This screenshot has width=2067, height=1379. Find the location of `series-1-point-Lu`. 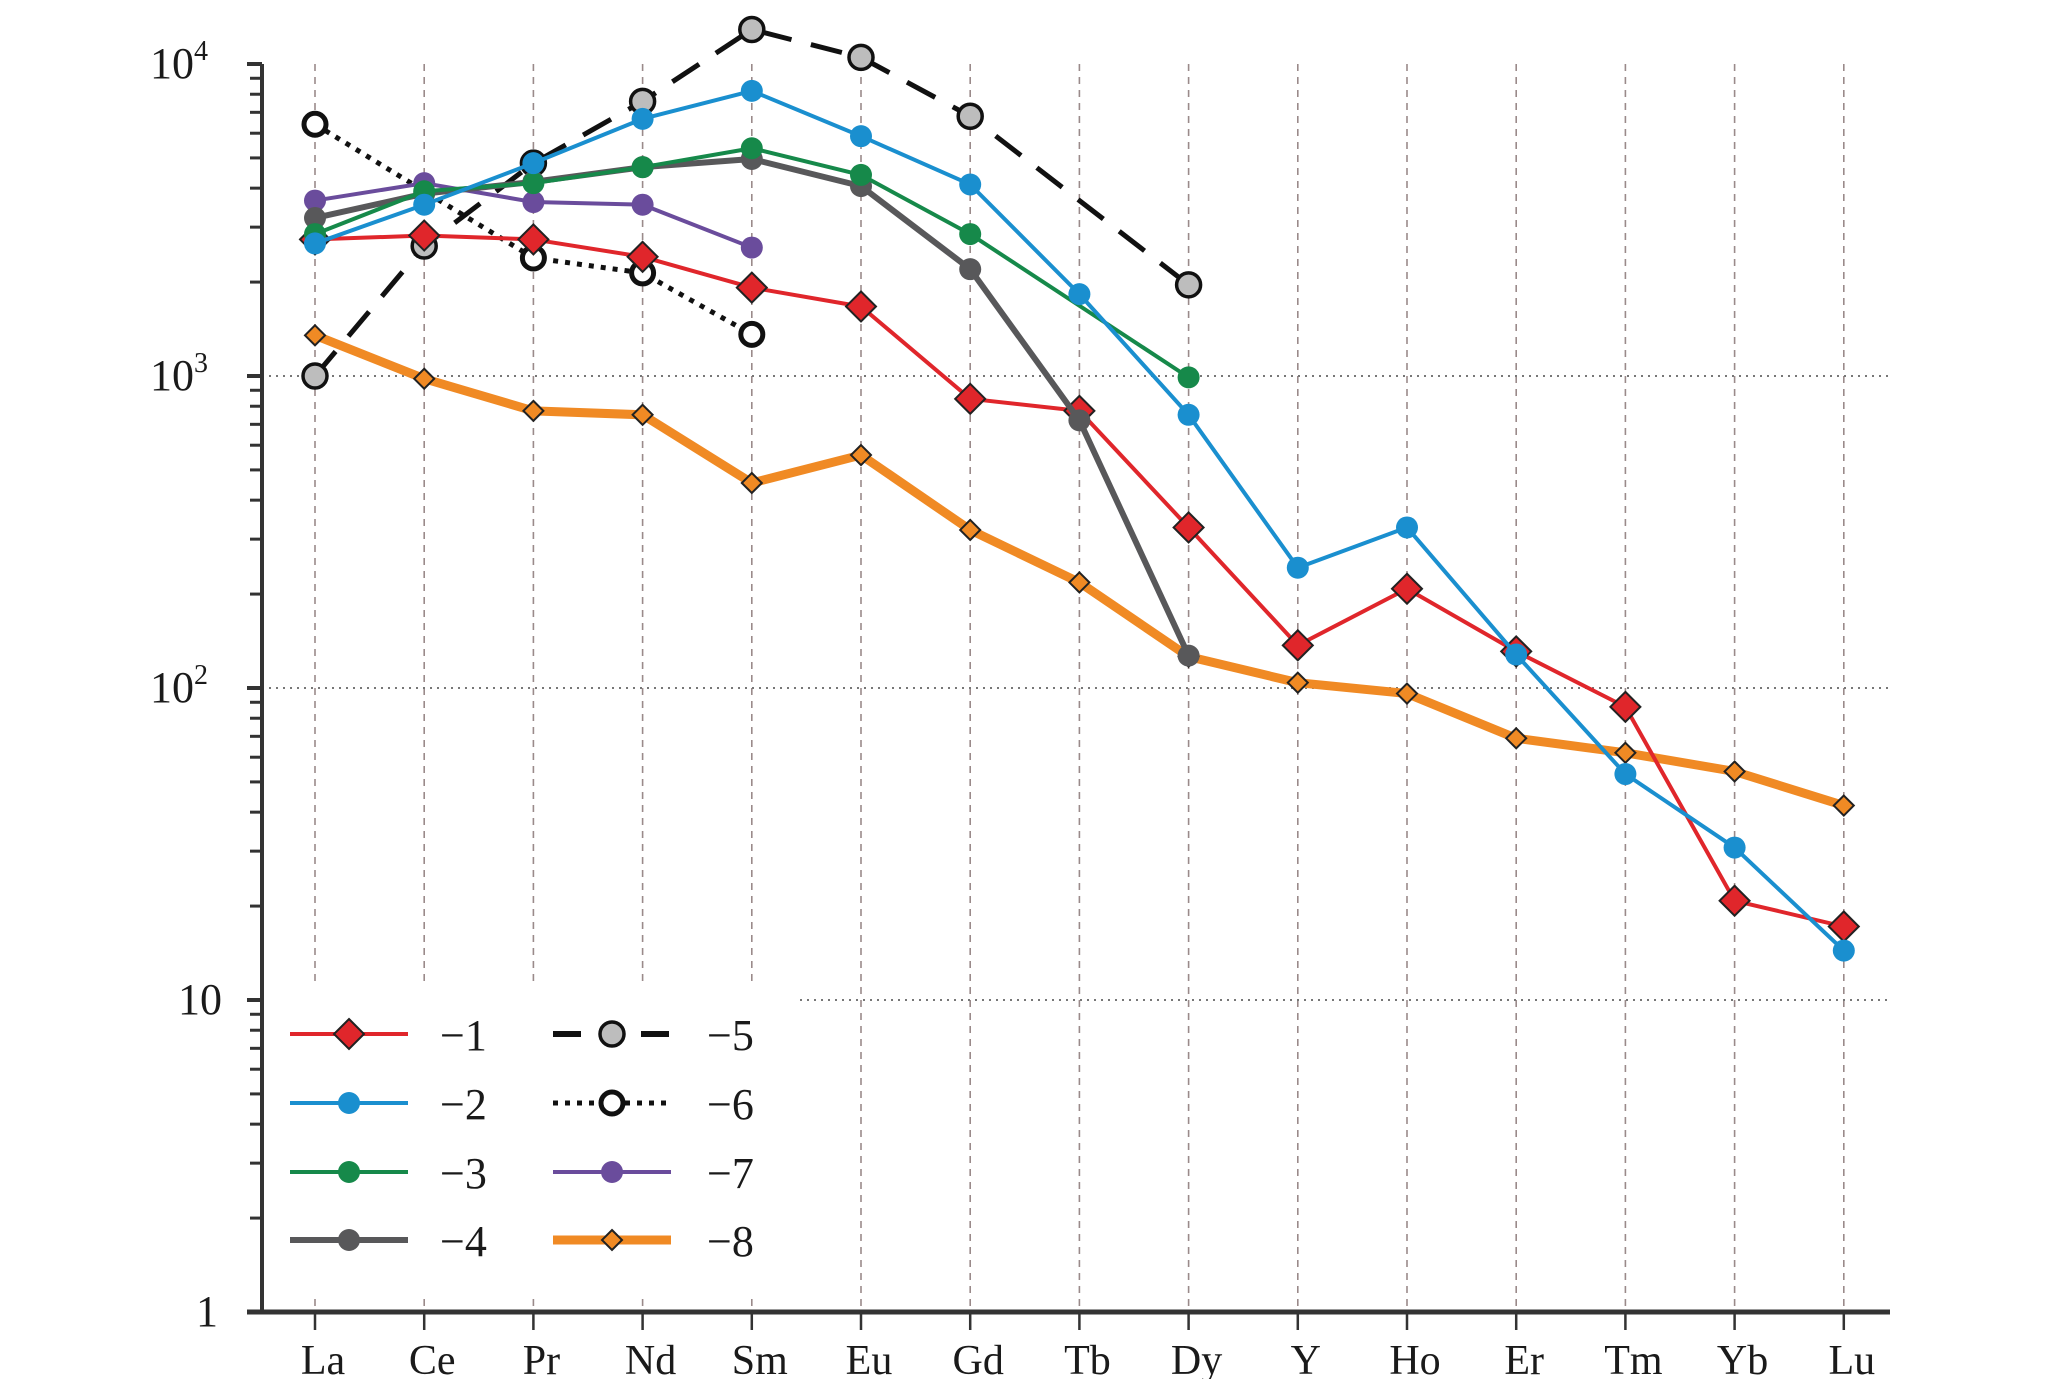

series-1-point-Lu is located at coordinates (1844, 926).